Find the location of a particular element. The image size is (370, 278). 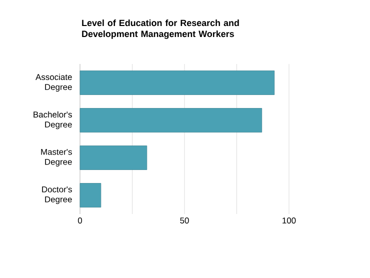

y-tick-label: Master's Degree is located at coordinates (56, 157).